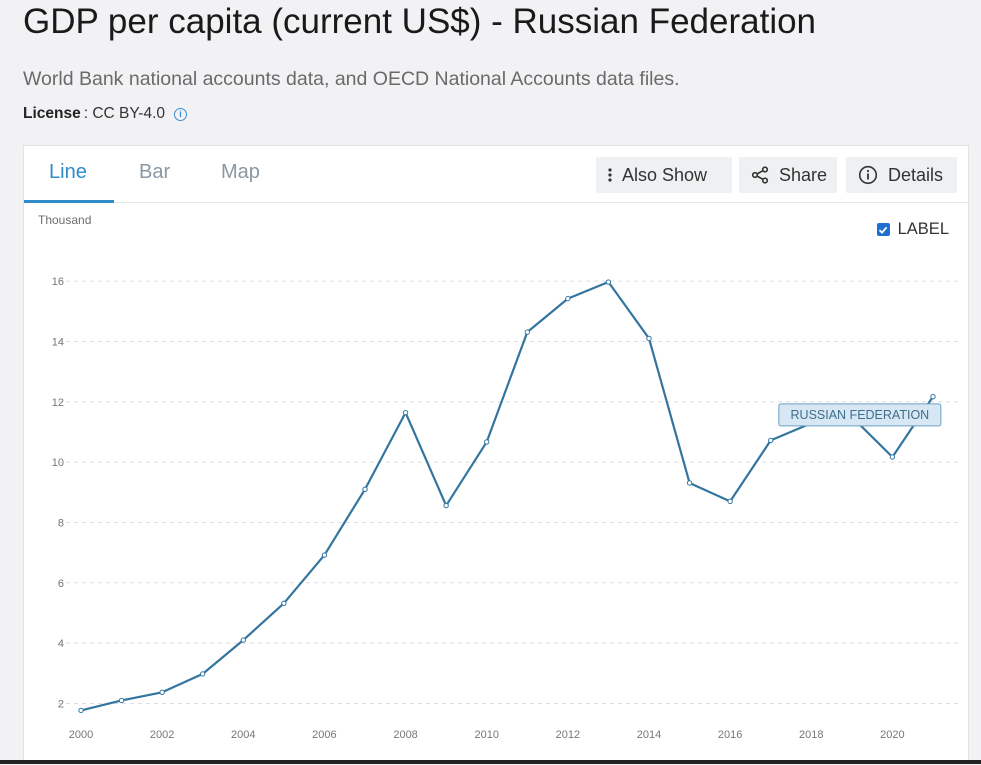 The image size is (981, 765). Describe the element at coordinates (68, 172) in the screenshot. I see `tab-line: Line` at that location.